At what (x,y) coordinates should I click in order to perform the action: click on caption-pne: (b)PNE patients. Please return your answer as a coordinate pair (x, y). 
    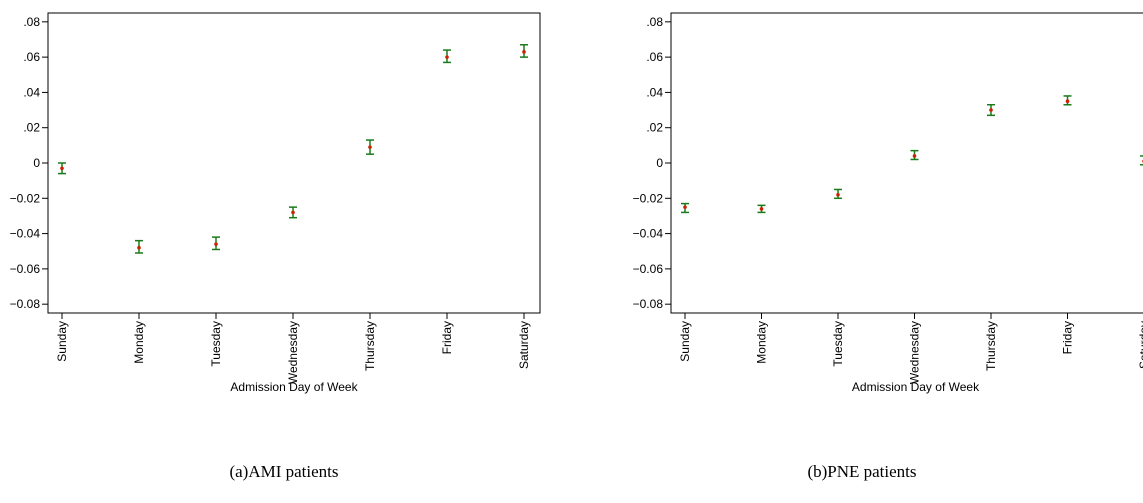
    Looking at the image, I should click on (862, 471).